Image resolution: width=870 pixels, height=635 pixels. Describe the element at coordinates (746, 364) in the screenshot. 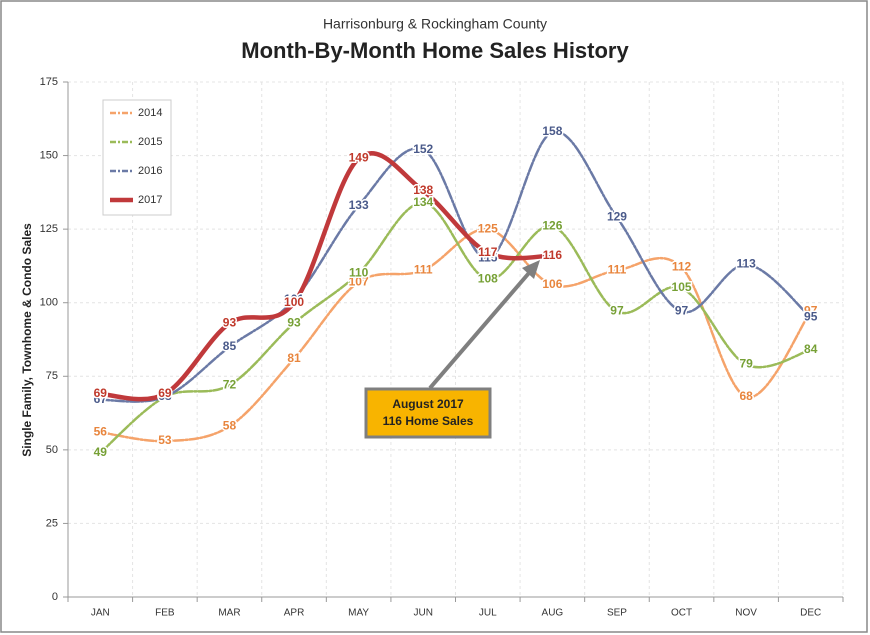

I see `data-label: 79` at that location.